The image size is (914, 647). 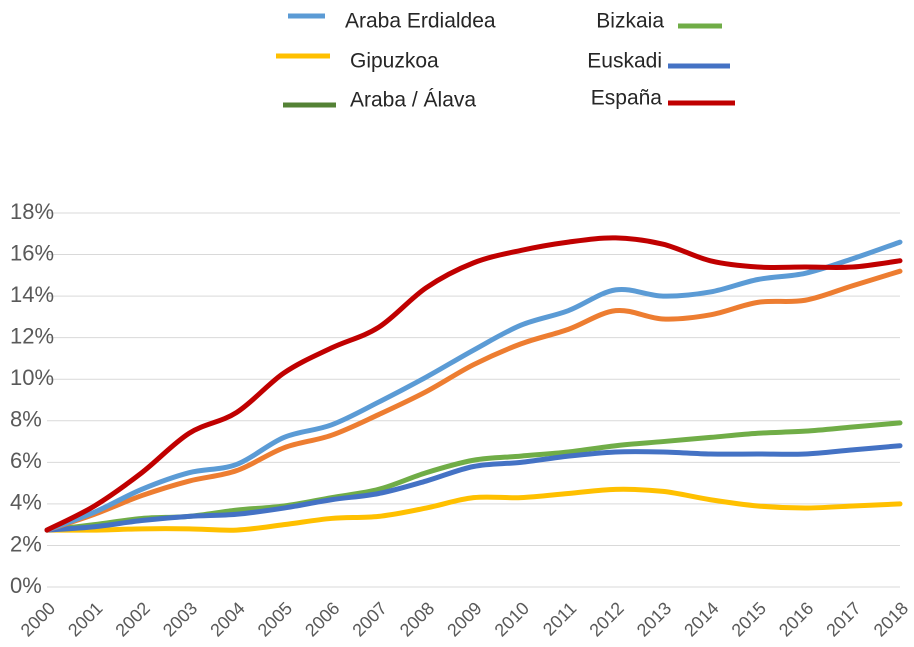 I want to click on legend-item: Bizkaia, so click(x=659, y=21).